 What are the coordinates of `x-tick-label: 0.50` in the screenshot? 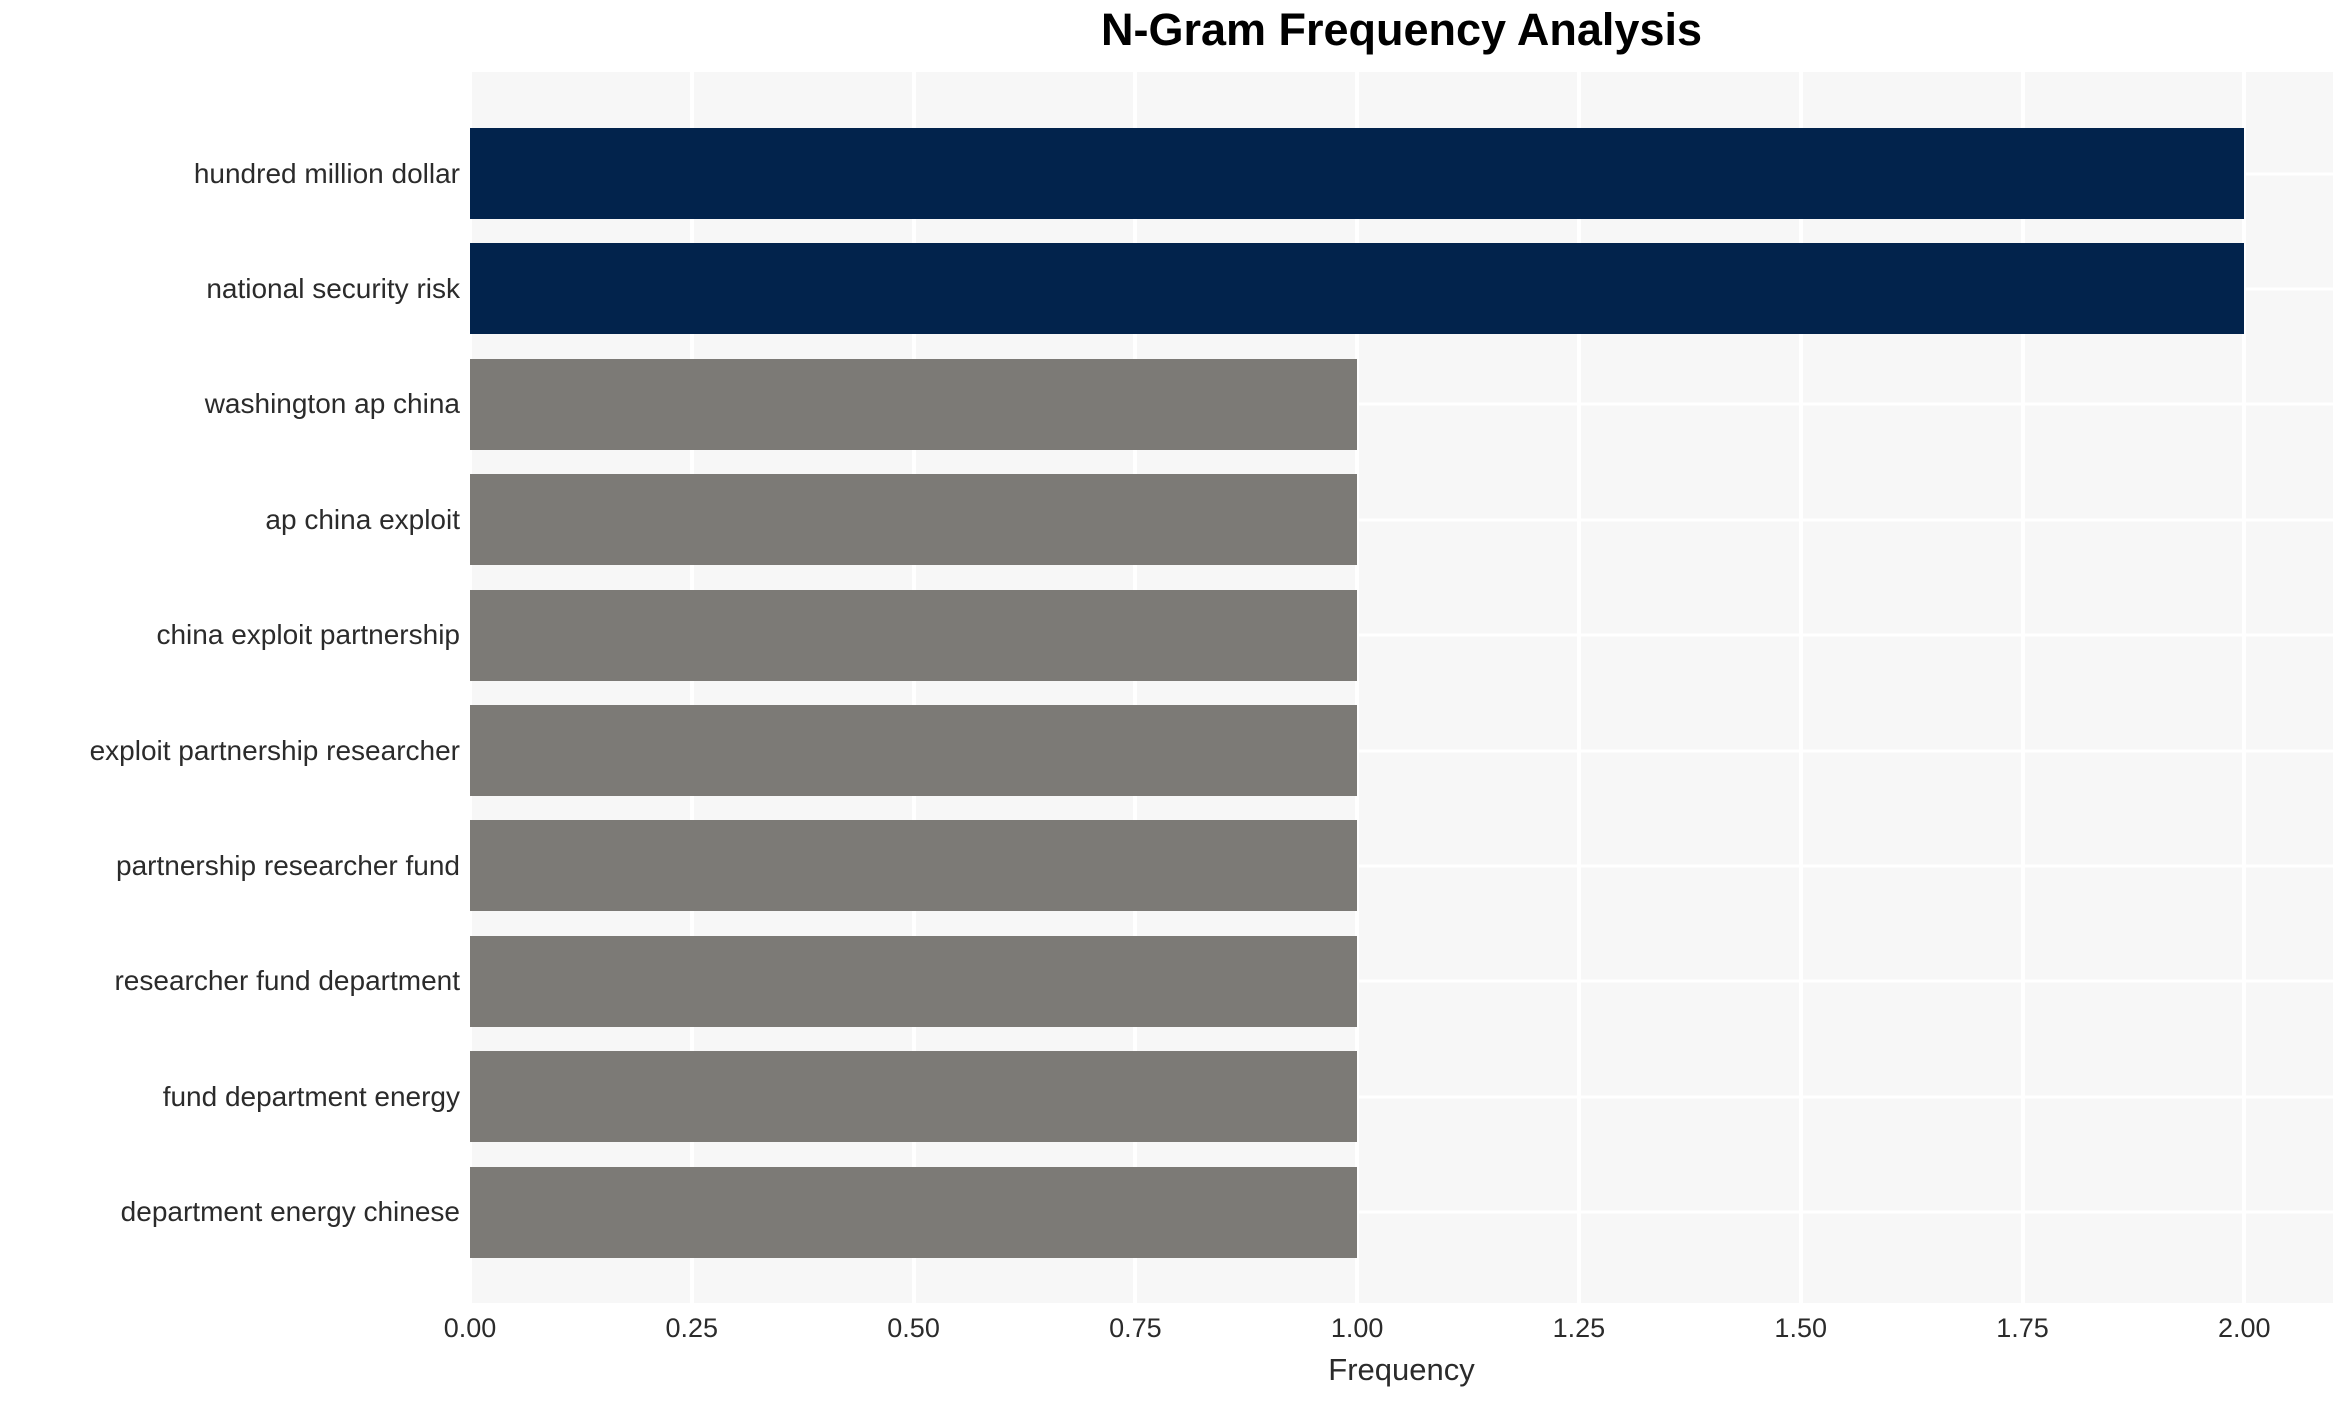 It's located at (913, 1328).